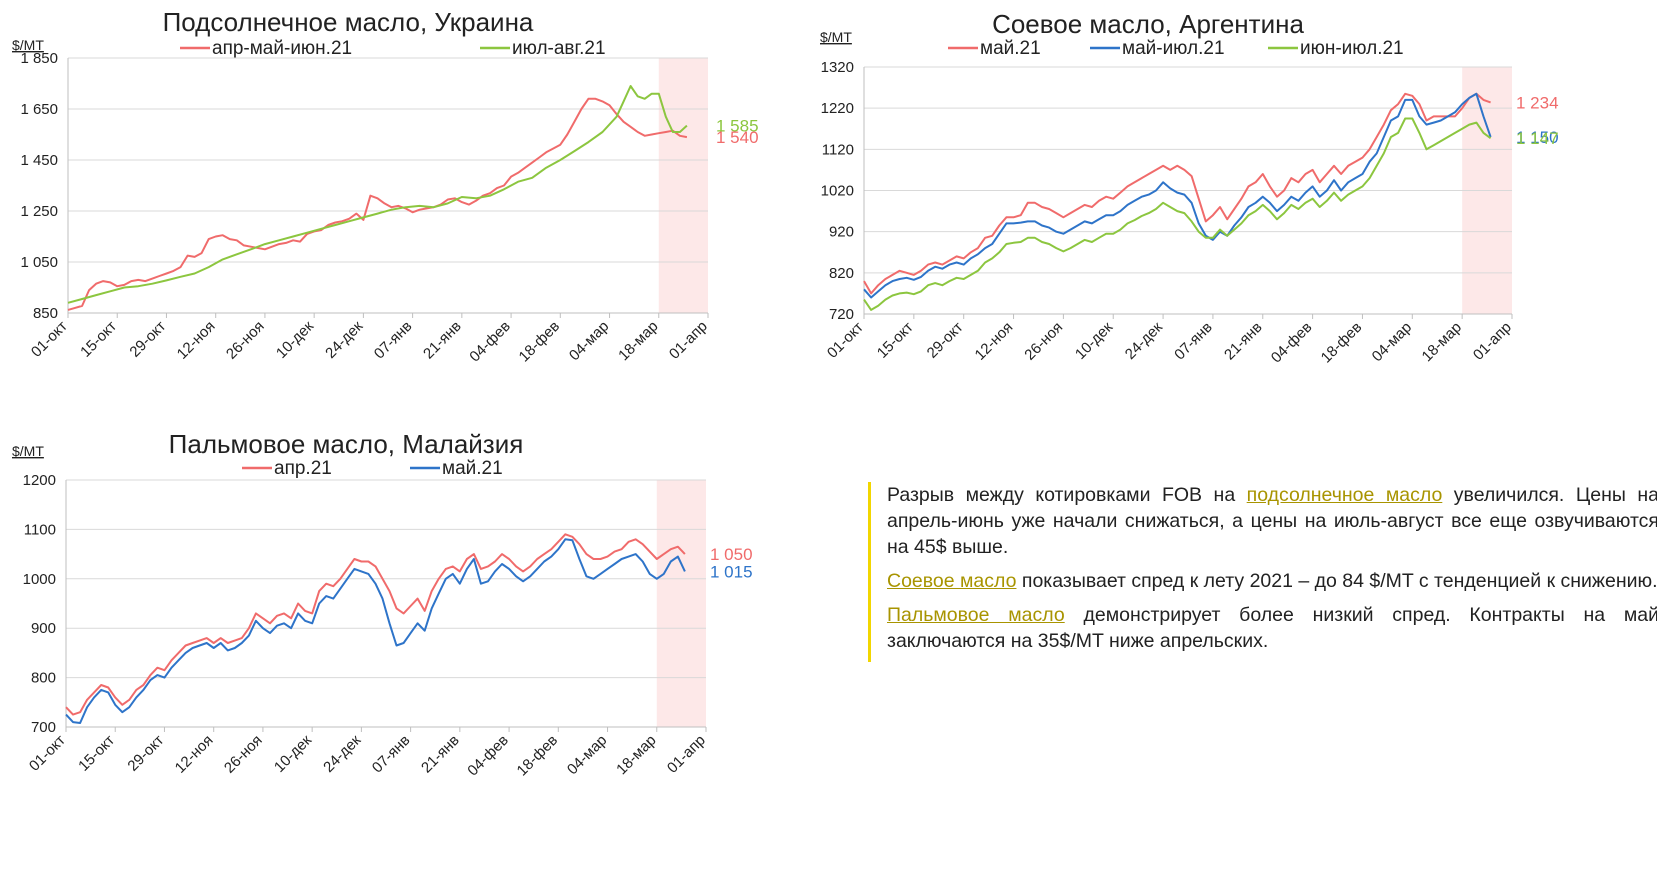 The width and height of the screenshot is (1657, 886). I want to click on y-tick-label: 920, so click(841, 232).